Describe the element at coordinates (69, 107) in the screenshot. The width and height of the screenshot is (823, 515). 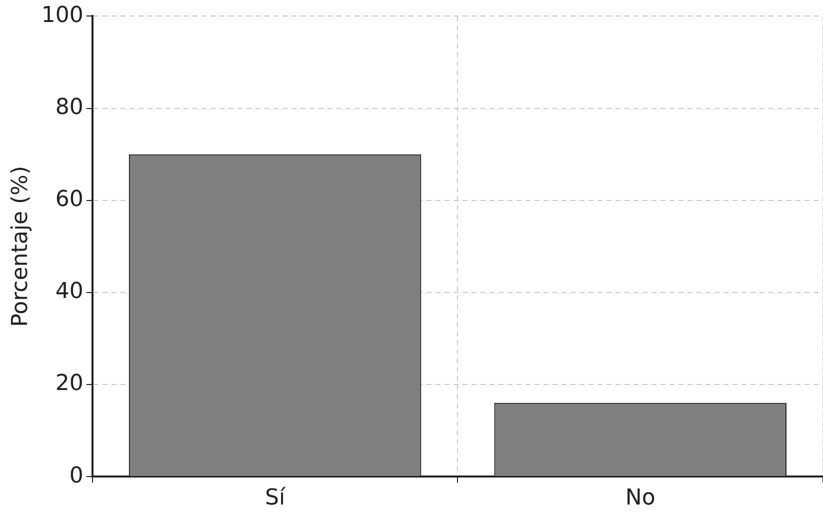
I see `y-tick-label: 80` at that location.